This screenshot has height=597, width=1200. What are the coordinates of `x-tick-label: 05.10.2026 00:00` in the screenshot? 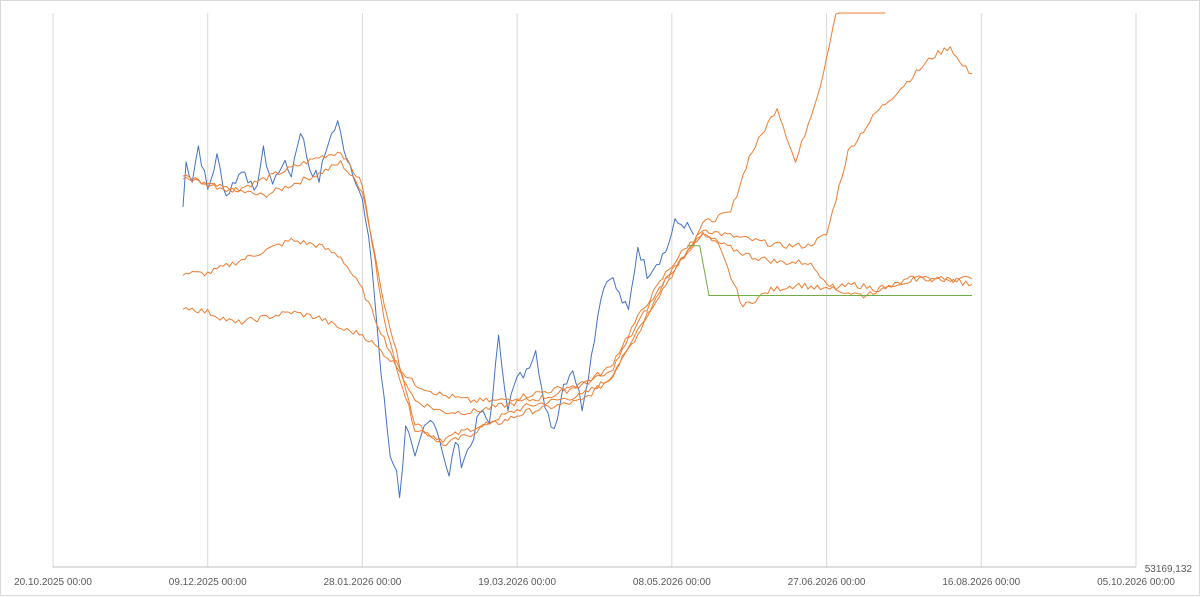 It's located at (1136, 582).